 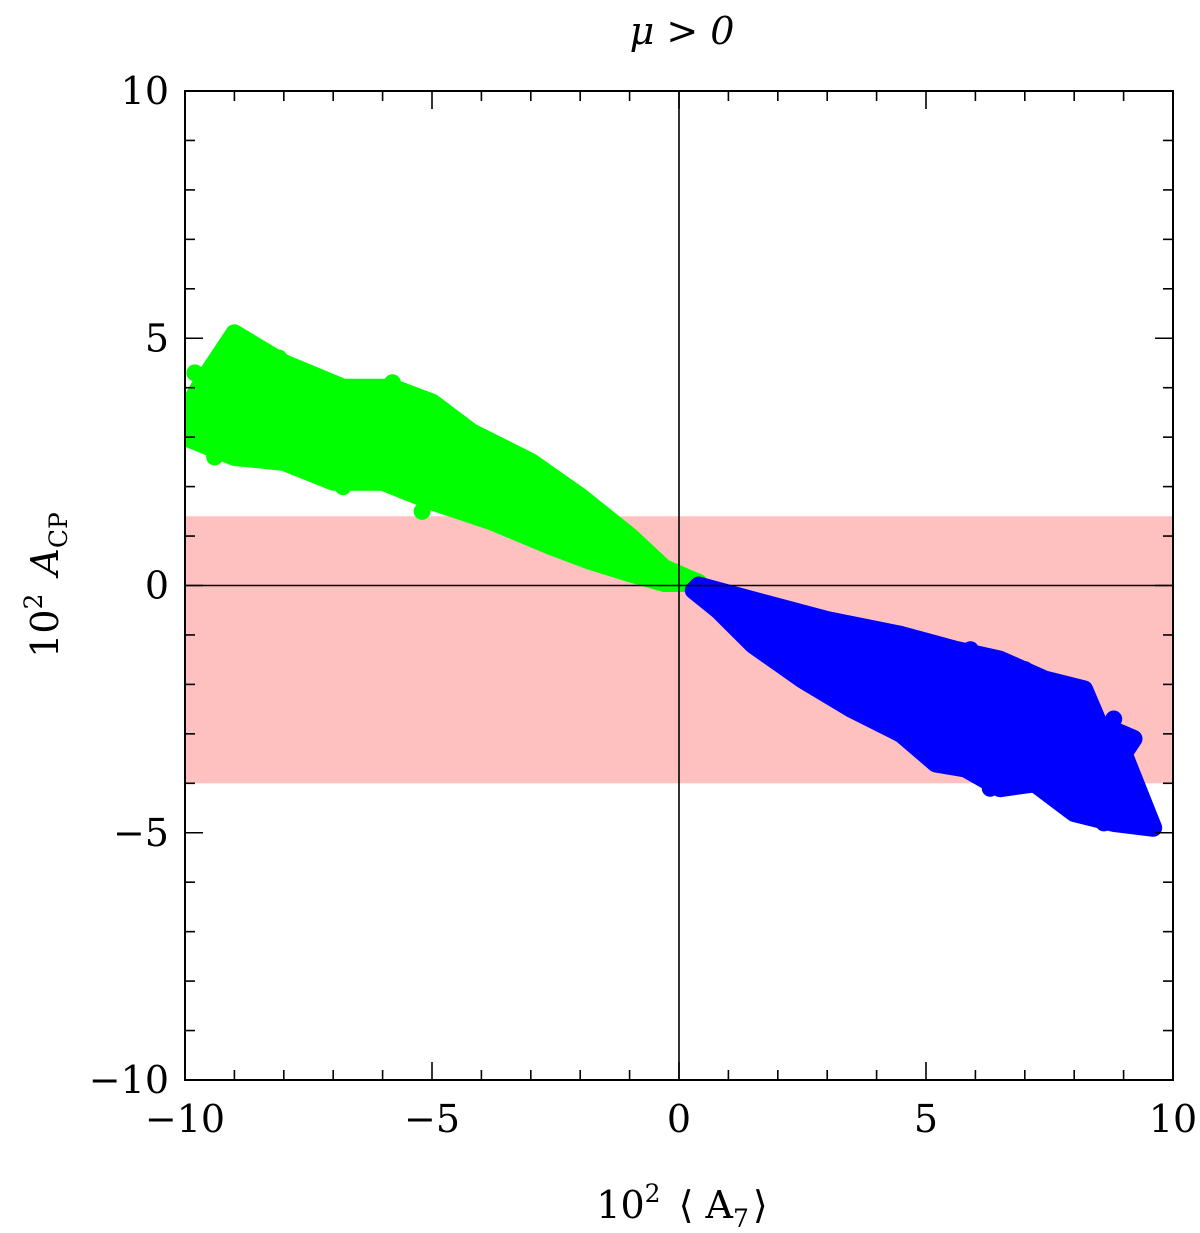 What do you see at coordinates (706, 1205) in the screenshot?
I see `x-axis-label-body: ⟨ A` at bounding box center [706, 1205].